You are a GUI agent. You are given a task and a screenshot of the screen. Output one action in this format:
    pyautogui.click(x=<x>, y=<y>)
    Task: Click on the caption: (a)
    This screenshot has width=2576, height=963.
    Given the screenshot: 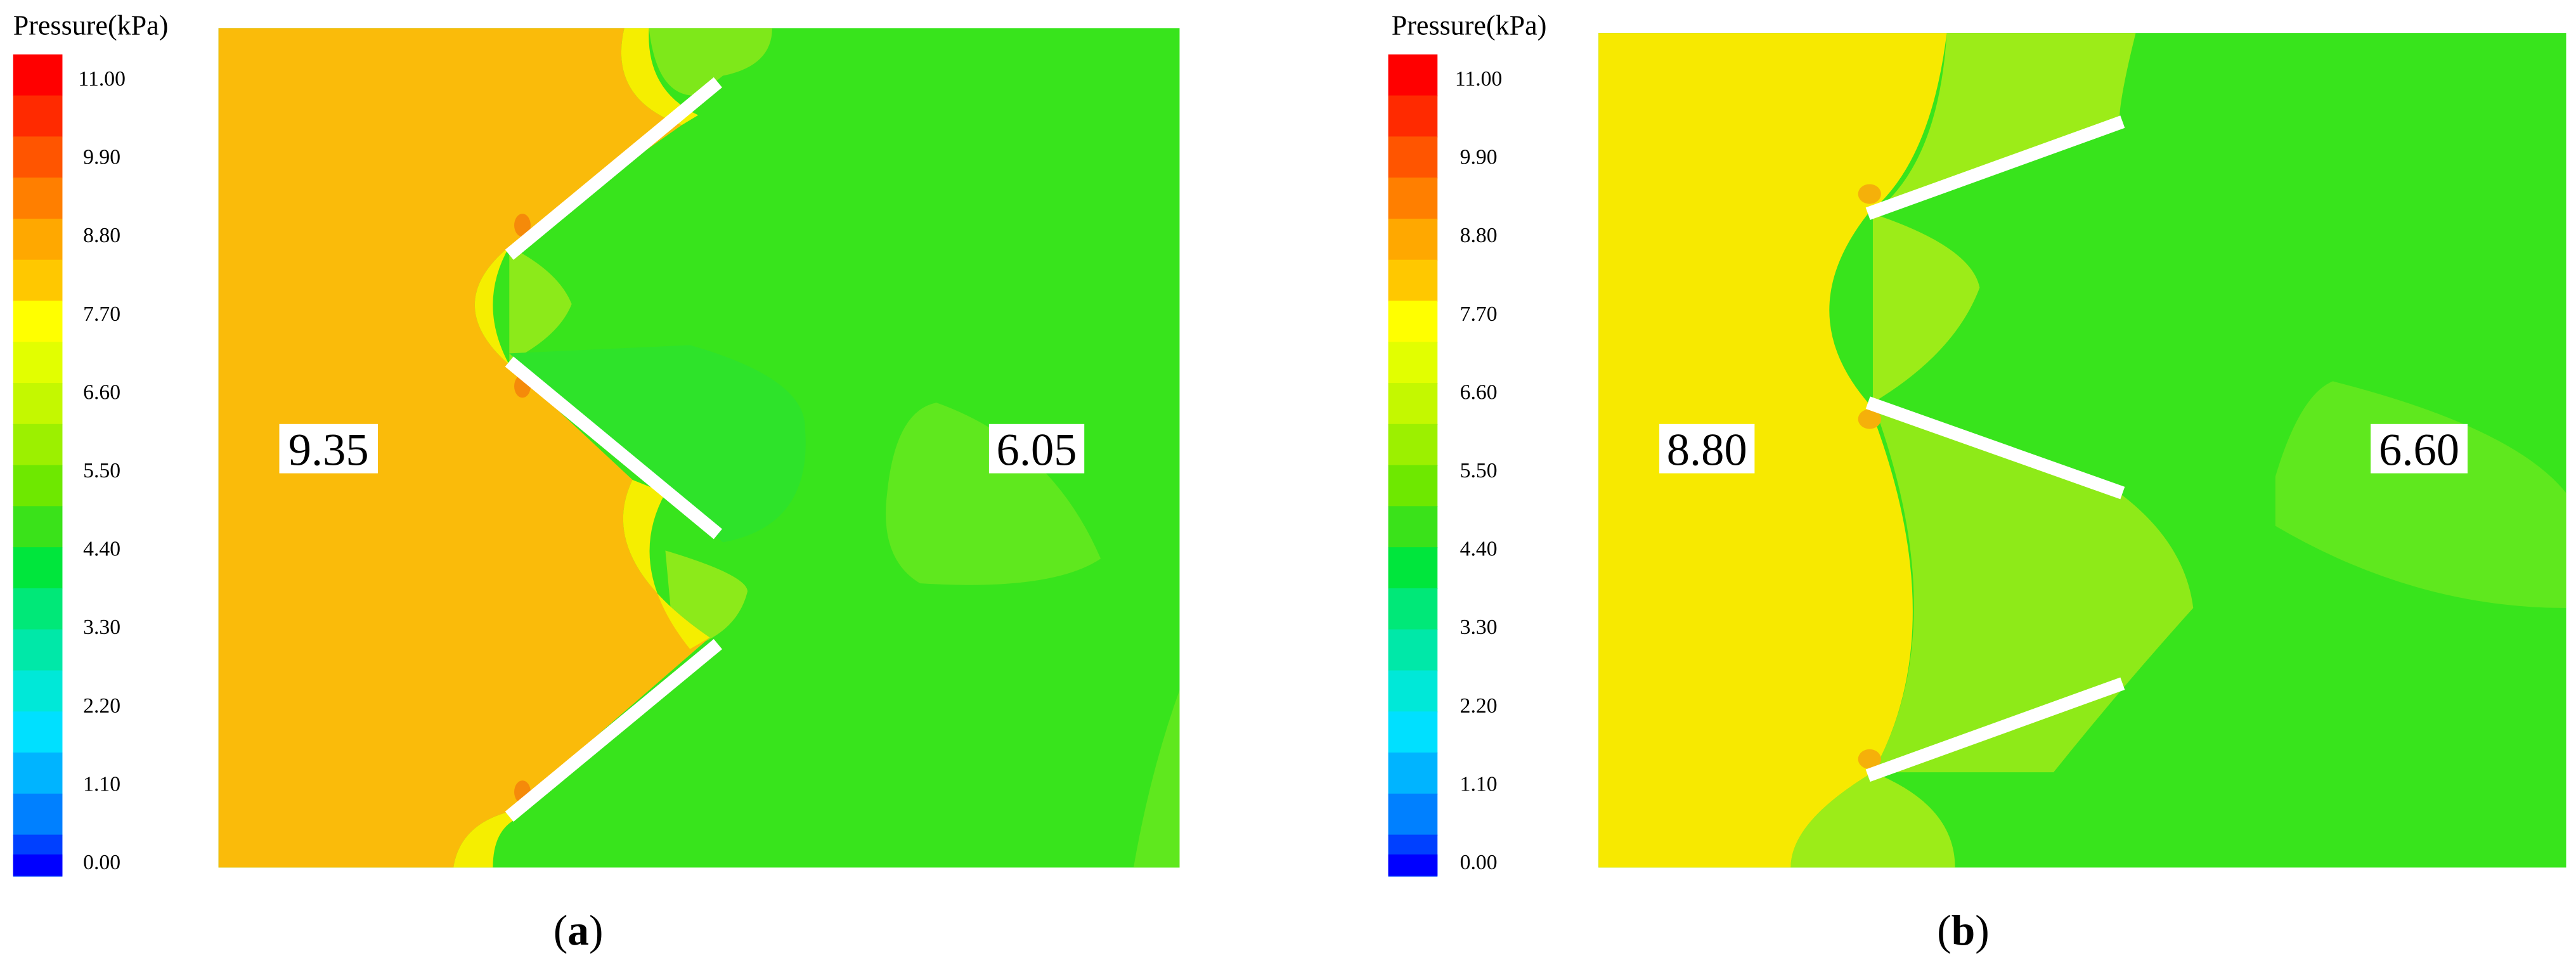 What is the action you would take?
    pyautogui.click(x=578, y=931)
    